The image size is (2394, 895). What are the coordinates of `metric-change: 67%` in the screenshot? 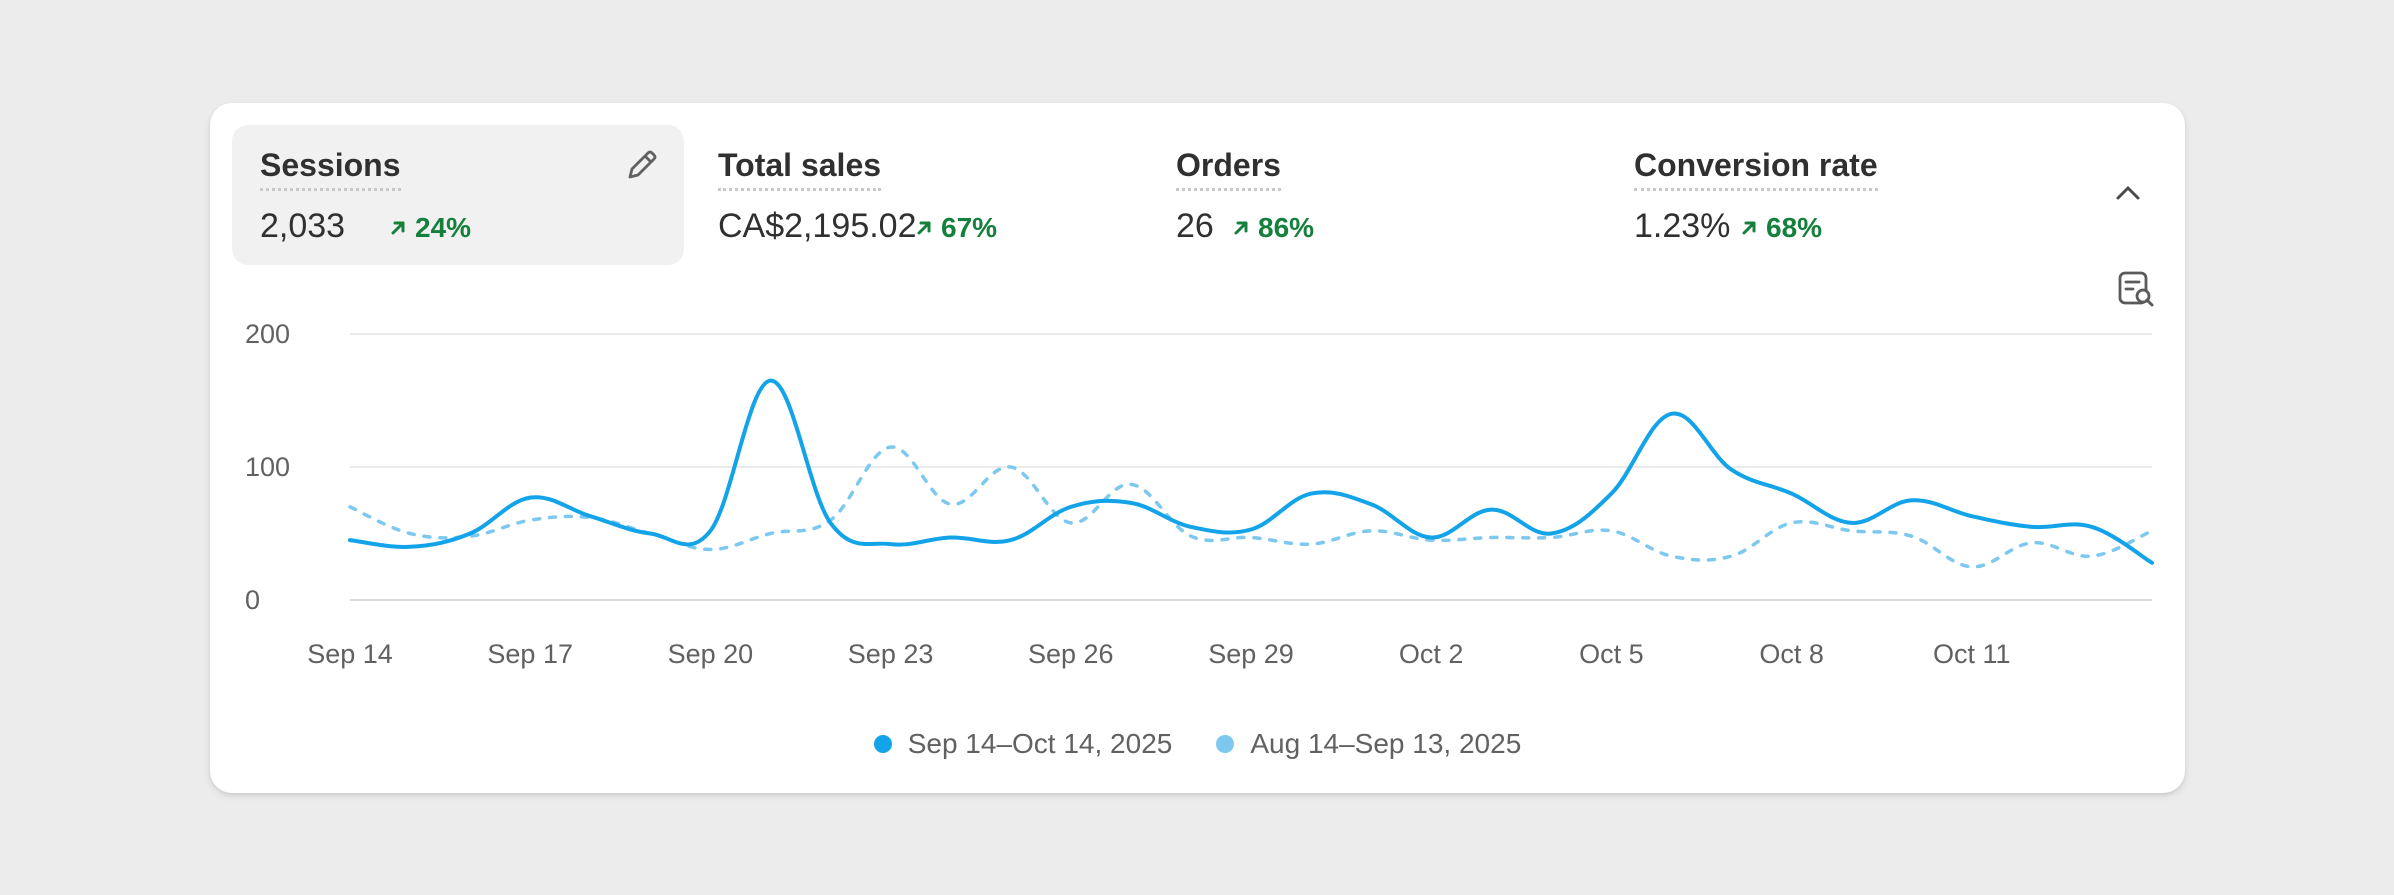 It's located at (956, 228).